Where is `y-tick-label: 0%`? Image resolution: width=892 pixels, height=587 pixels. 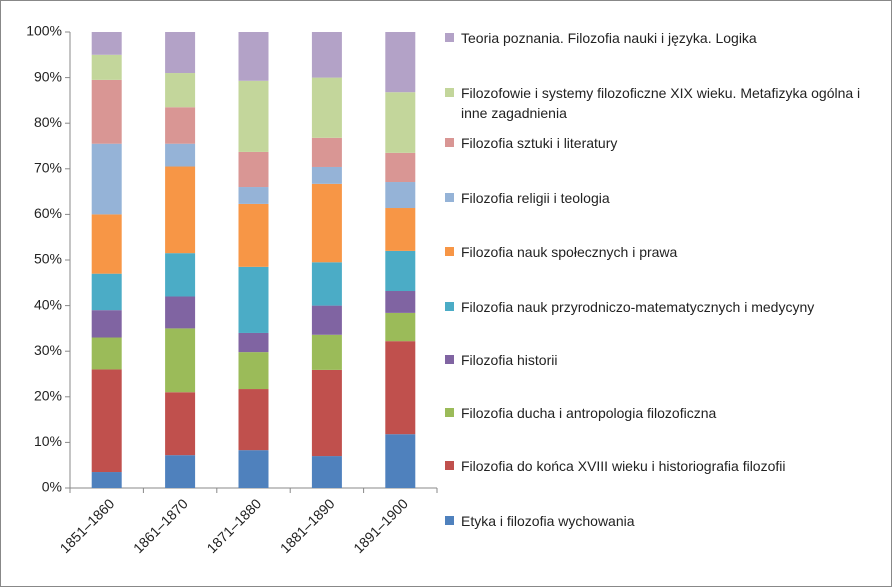
y-tick-label: 0% is located at coordinates (52, 487).